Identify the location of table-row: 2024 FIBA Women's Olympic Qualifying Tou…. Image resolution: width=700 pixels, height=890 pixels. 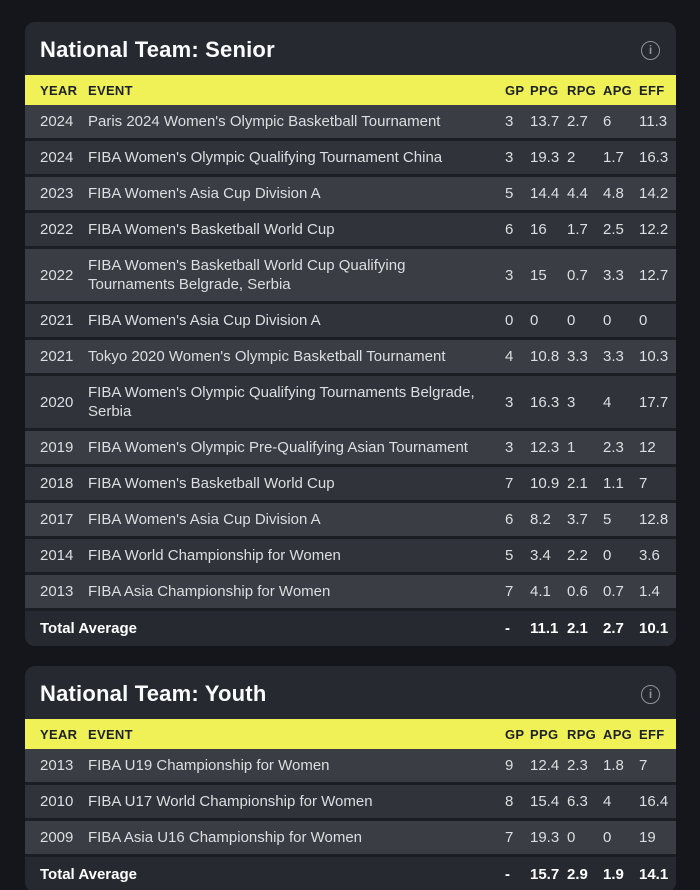
(350, 159).